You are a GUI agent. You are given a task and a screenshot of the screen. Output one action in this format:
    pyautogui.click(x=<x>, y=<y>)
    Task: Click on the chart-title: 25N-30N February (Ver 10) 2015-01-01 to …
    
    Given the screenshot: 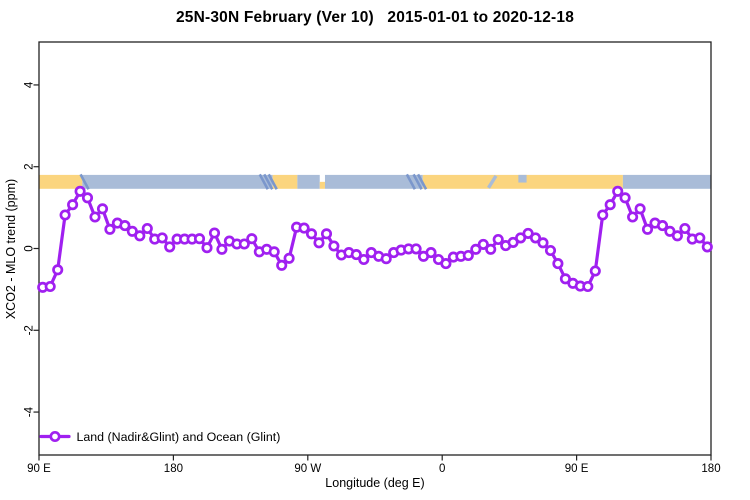 What is the action you would take?
    pyautogui.click(x=375, y=17)
    